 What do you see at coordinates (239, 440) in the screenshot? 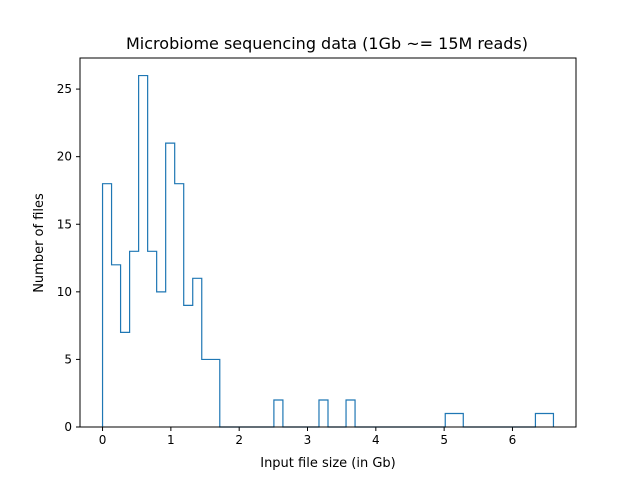
I see `x-tick-label: 2` at bounding box center [239, 440].